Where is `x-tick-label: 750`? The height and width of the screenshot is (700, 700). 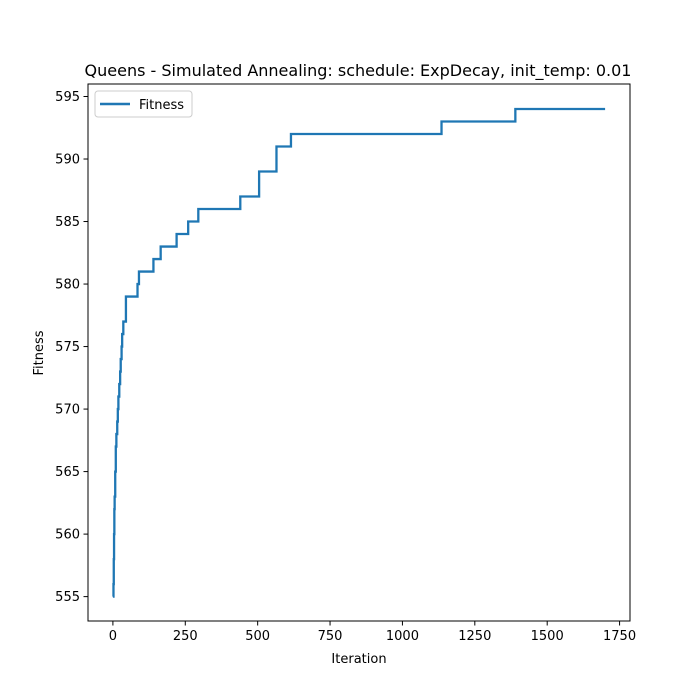
x-tick-label: 750 is located at coordinates (330, 636).